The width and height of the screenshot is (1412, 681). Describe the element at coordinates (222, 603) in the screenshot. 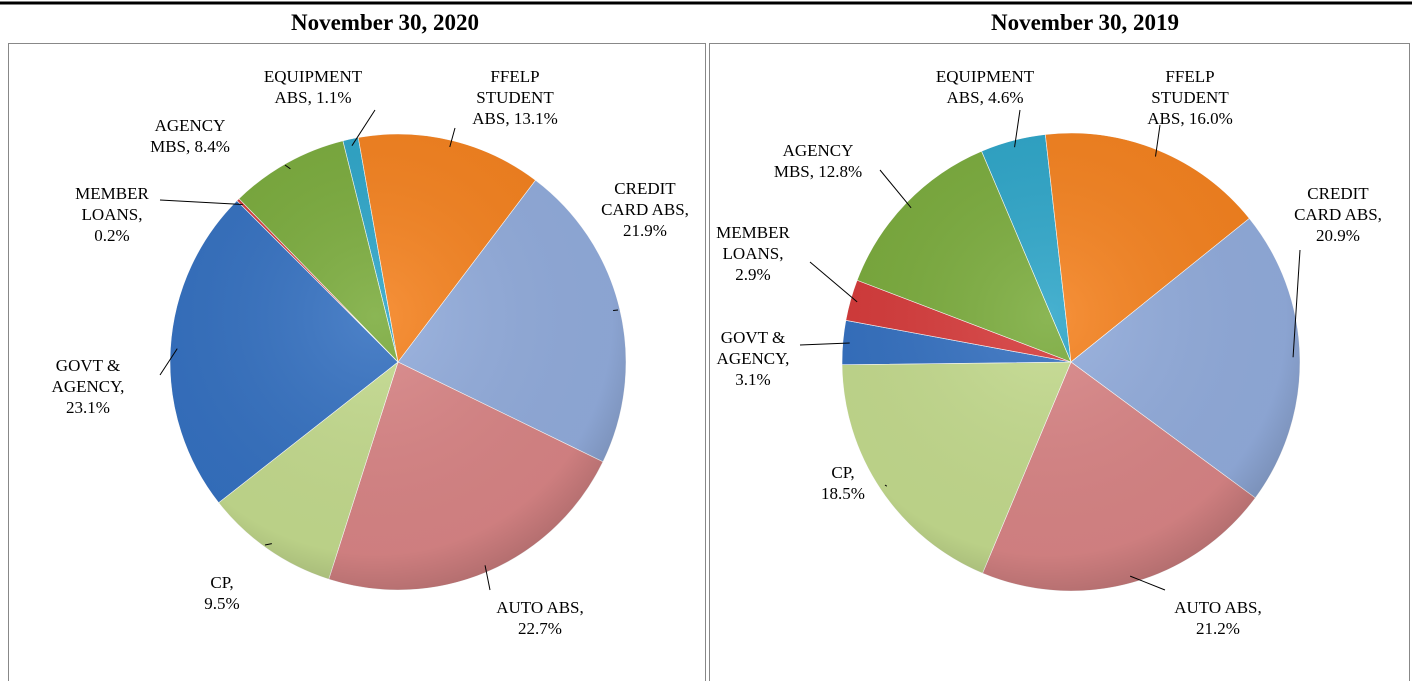

I see `value-label: 9.5%` at that location.